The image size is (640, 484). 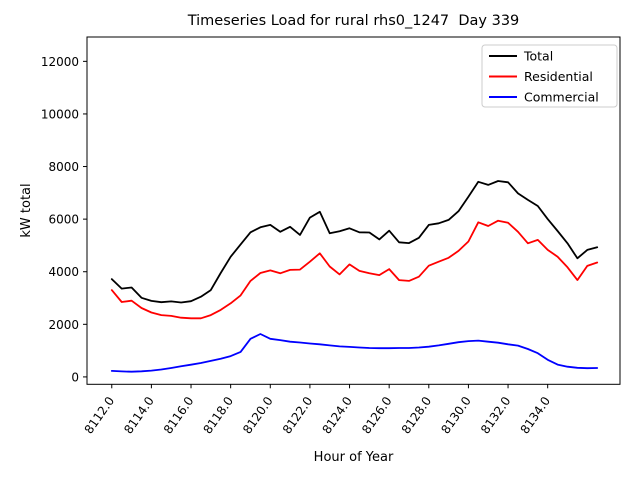 What do you see at coordinates (558, 76) in the screenshot?
I see `legend-label-residential: Residential` at bounding box center [558, 76].